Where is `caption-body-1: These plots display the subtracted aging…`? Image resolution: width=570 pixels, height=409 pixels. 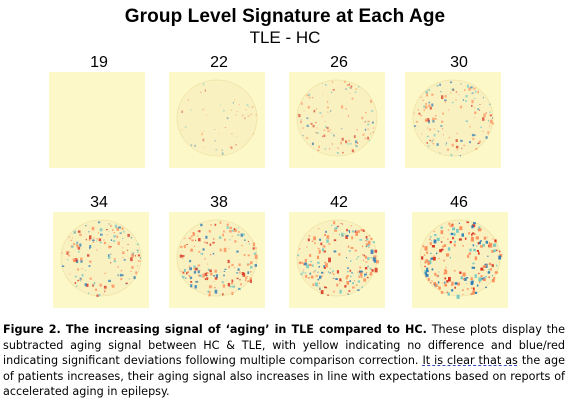 caption-body-1: These plots display the subtracted aging… is located at coordinates (284, 345).